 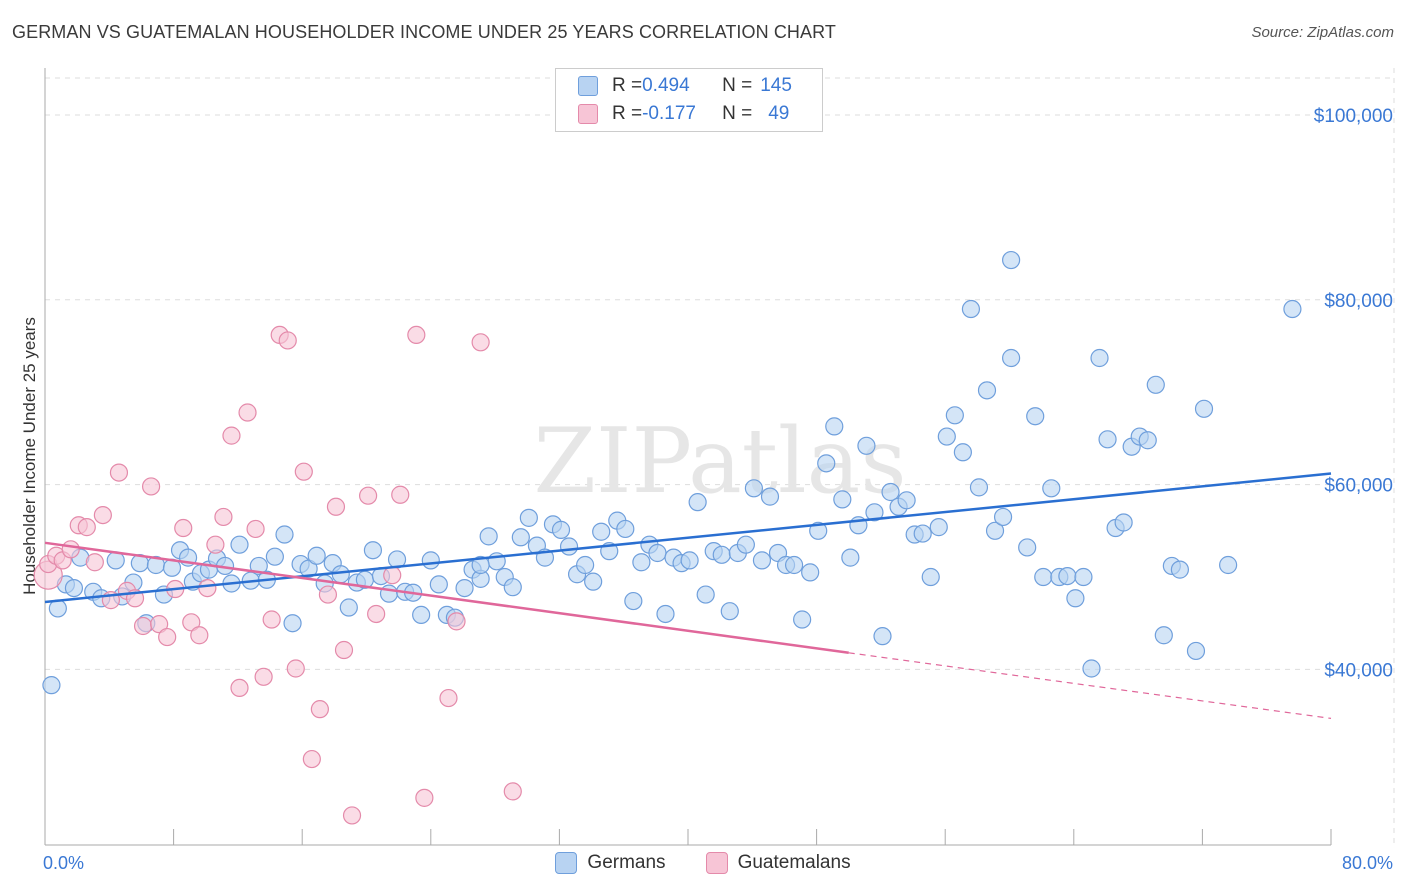 I want to click on n-value: 145, so click(x=776, y=85).